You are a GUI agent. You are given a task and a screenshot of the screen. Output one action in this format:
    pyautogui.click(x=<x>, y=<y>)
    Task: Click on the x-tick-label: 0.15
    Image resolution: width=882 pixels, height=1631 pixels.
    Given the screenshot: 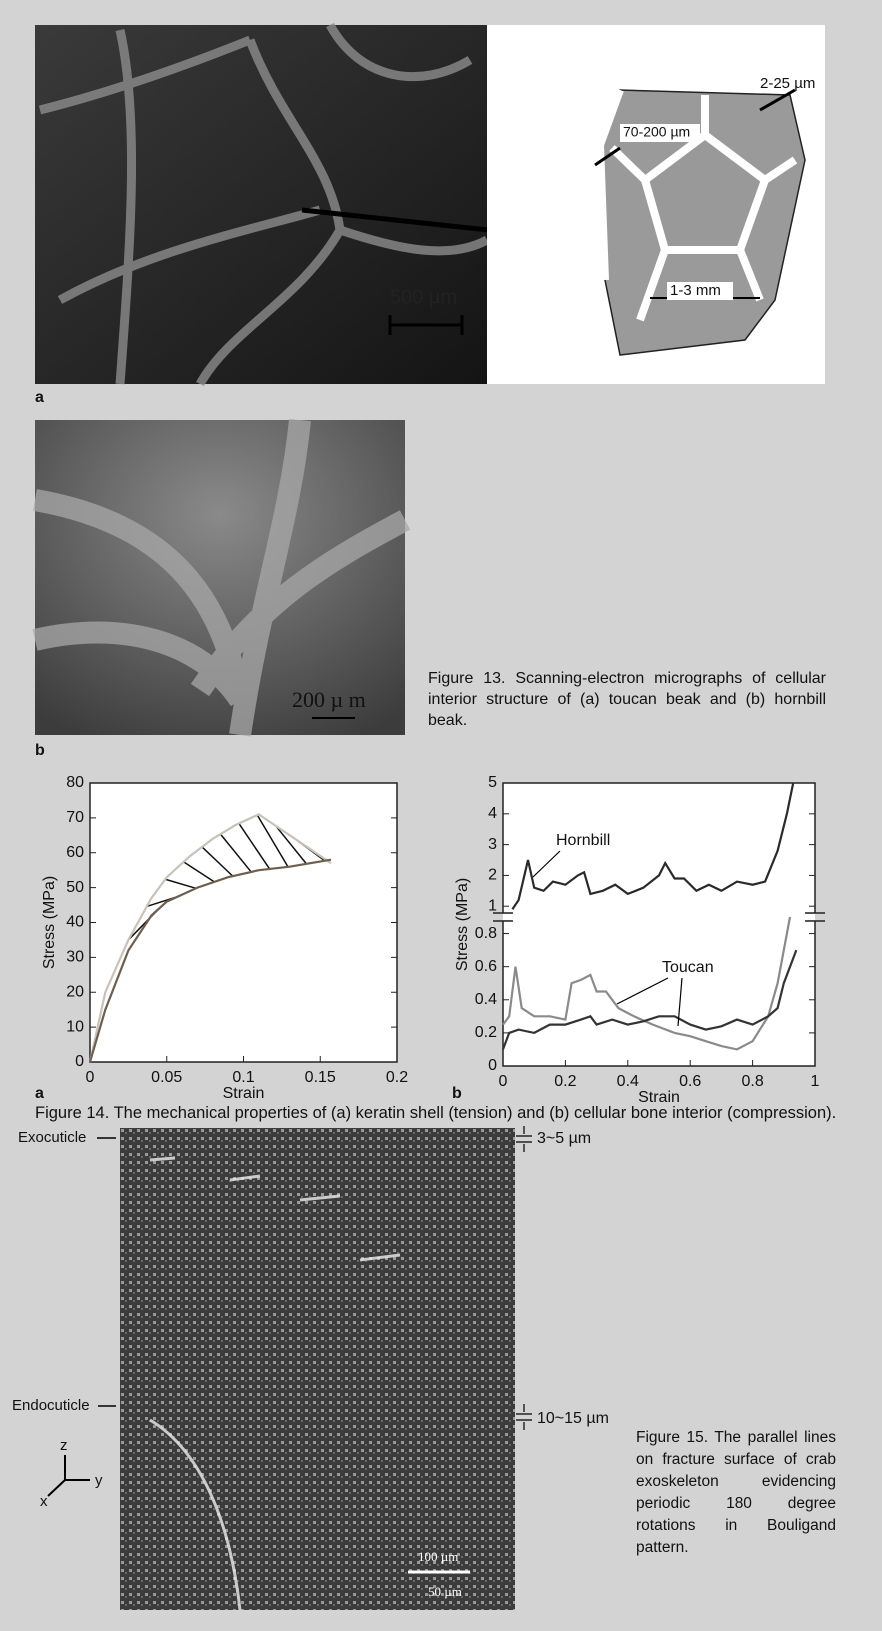 What is the action you would take?
    pyautogui.click(x=320, y=1077)
    